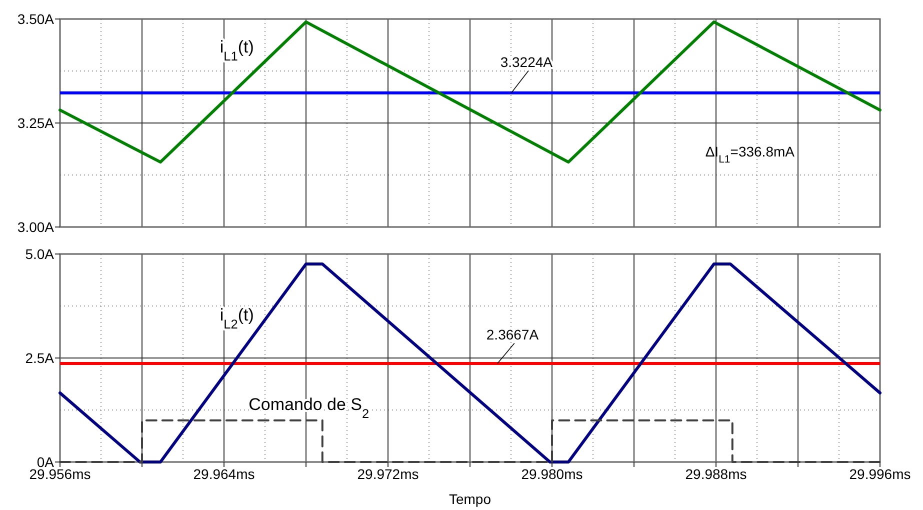 Image resolution: width=923 pixels, height=510 pixels. What do you see at coordinates (36, 226) in the screenshot?
I see `y-tick-label: 3.00A` at bounding box center [36, 226].